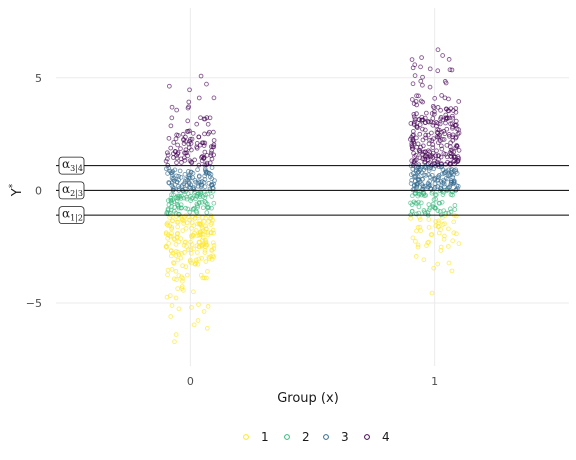 Image resolution: width=576 pixels, height=460 pixels. Describe the element at coordinates (386, 437) in the screenshot. I see `legend-label-series-4: 4` at that location.